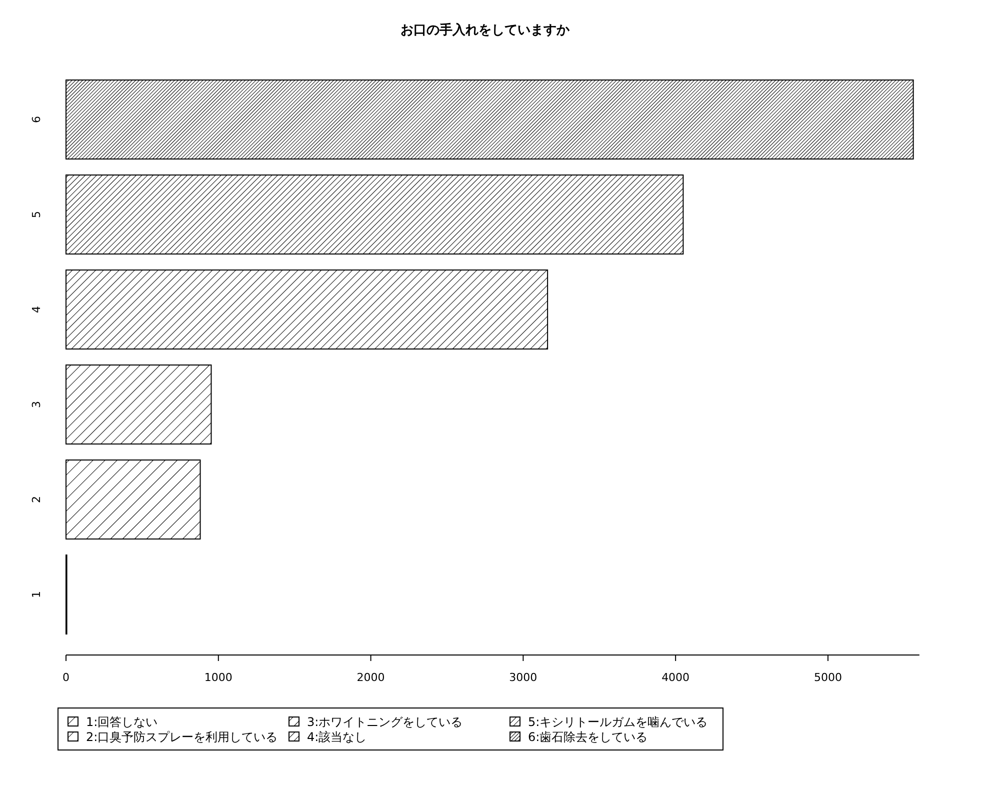  What do you see at coordinates (36, 499) in the screenshot?
I see `y-tick-label: 2` at bounding box center [36, 499].